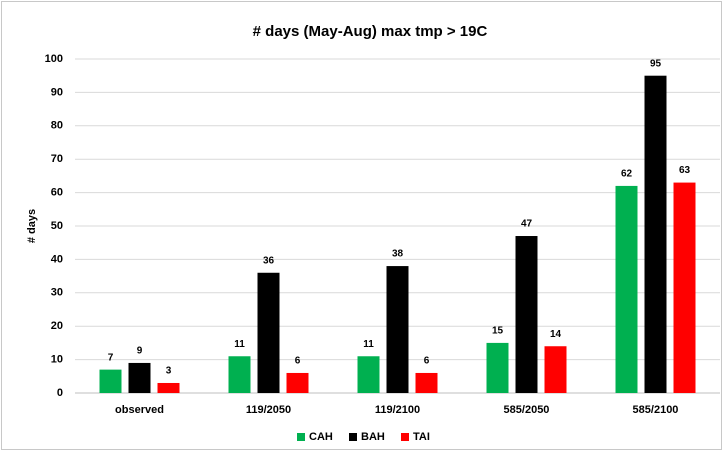  Describe the element at coordinates (397, 410) in the screenshot. I see `x-tick-label: 119/2100` at that location.